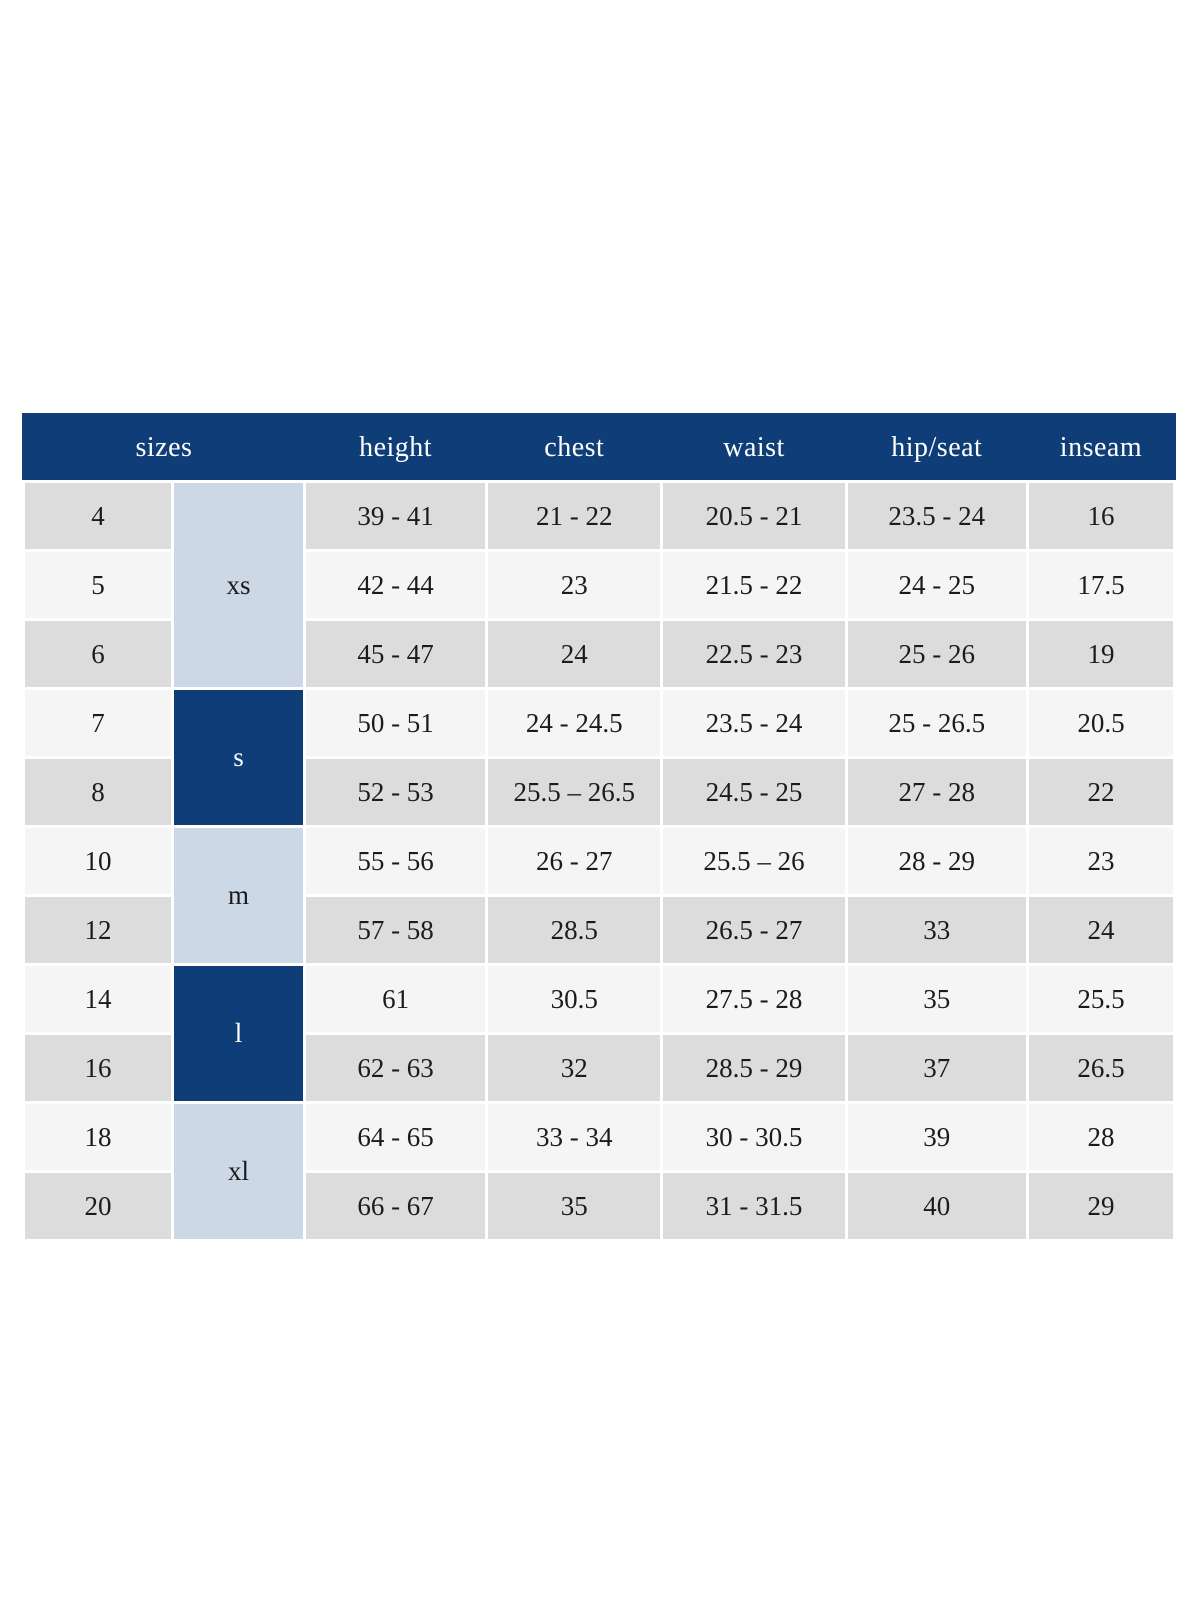 This screenshot has width=1200, height=1600. I want to click on size-cell: 6, so click(98, 654).